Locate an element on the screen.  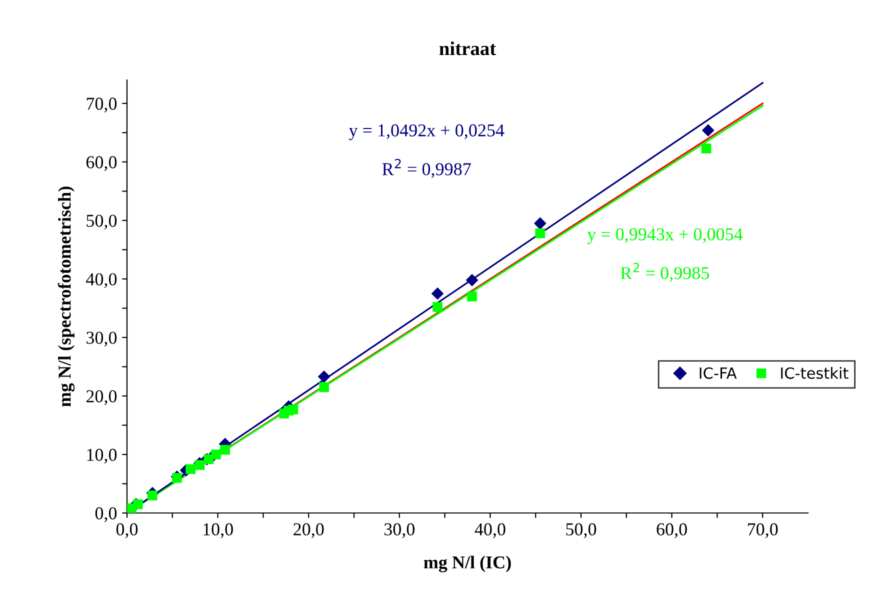
y-tick-label: 50,0 is located at coordinates (101, 222).